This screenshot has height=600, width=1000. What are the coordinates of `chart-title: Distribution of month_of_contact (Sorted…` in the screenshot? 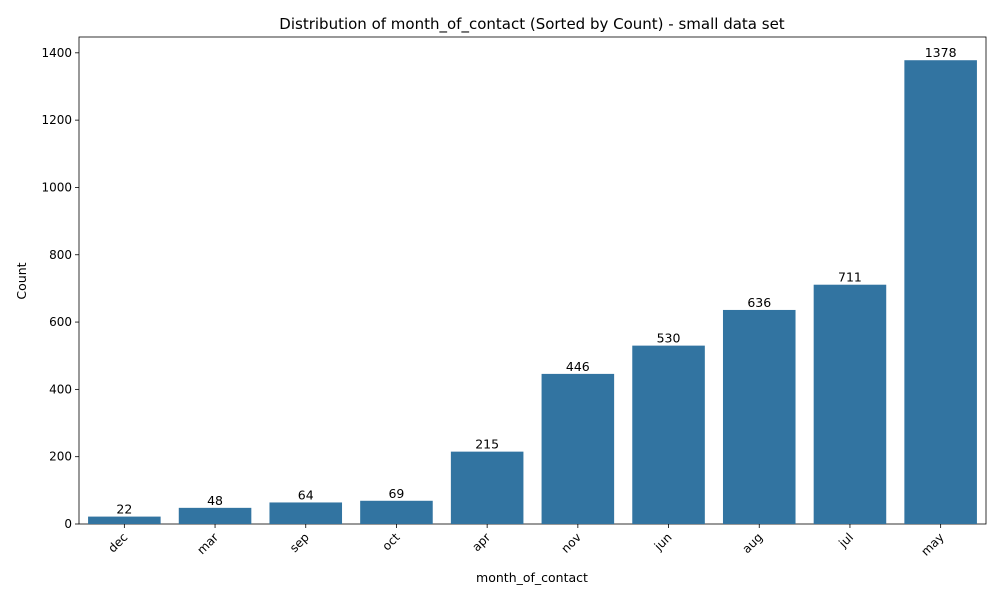 It's located at (531, 24).